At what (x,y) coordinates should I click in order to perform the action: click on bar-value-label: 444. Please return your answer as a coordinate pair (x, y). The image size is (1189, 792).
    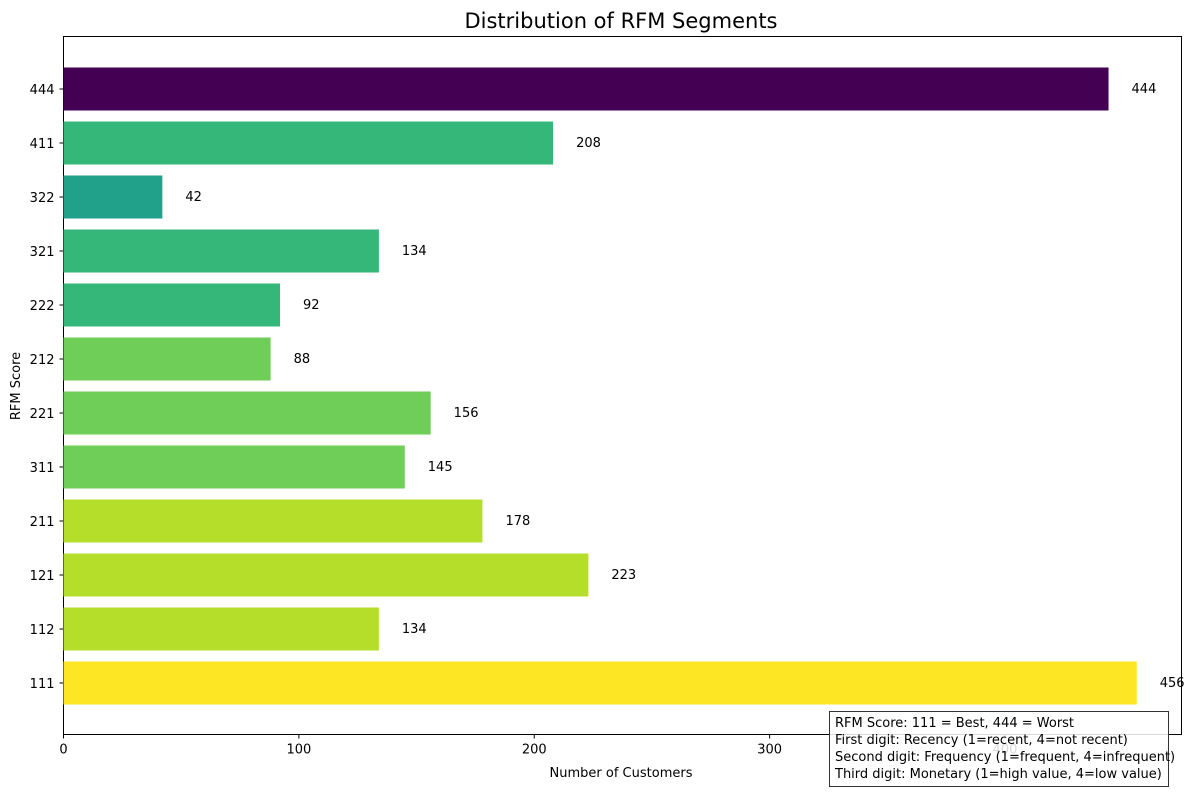
    Looking at the image, I should click on (1144, 89).